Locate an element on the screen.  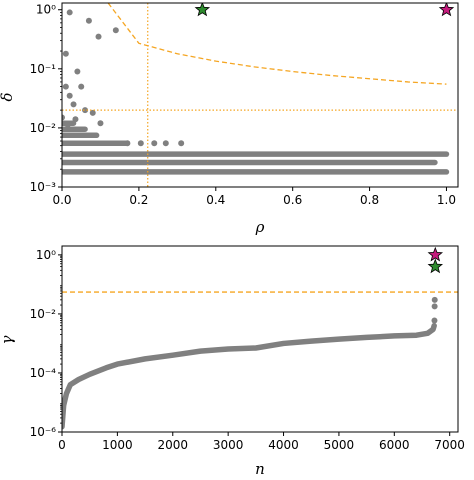
gamma-n-x-tick-label: 7000 is located at coordinates (449, 445).